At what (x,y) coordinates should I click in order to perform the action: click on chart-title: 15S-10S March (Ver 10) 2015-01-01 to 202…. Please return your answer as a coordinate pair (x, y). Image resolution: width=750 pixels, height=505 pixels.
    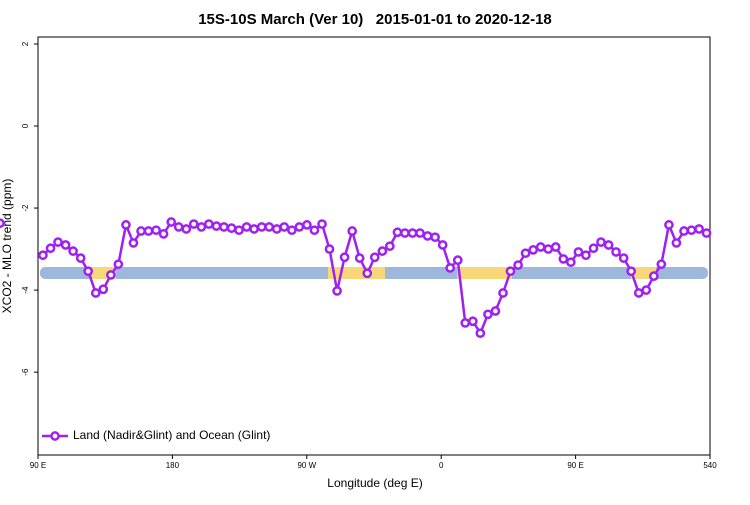
    Looking at the image, I should click on (375, 19).